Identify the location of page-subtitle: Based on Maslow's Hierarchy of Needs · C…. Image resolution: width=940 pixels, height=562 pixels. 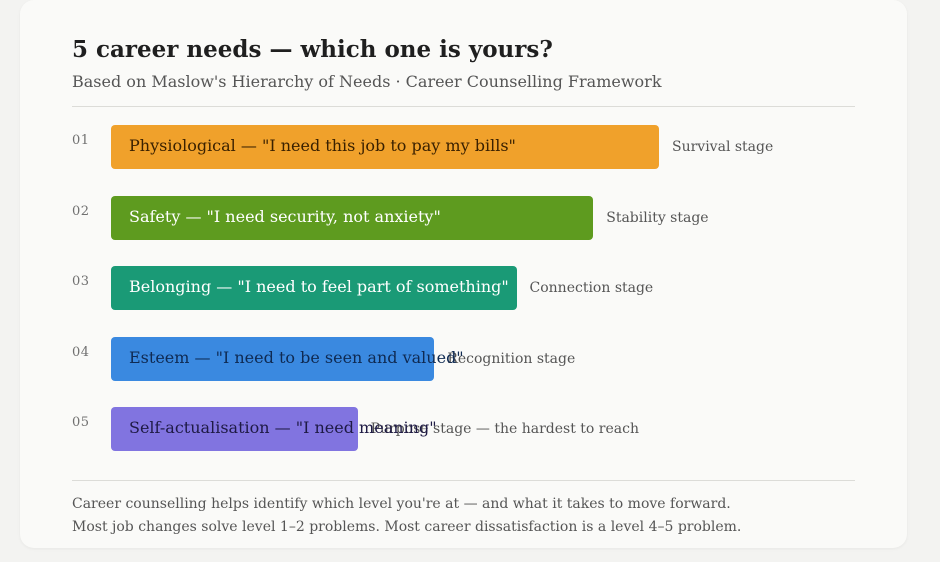
(367, 81).